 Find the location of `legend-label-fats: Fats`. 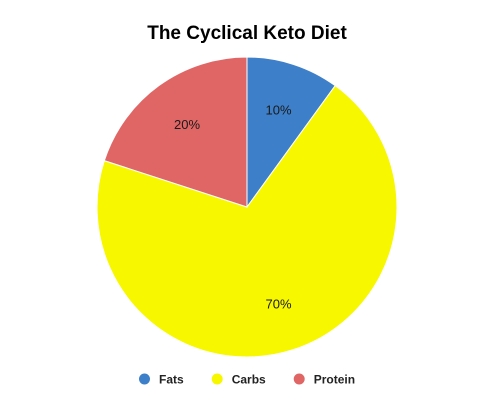

legend-label-fats: Fats is located at coordinates (171, 379).